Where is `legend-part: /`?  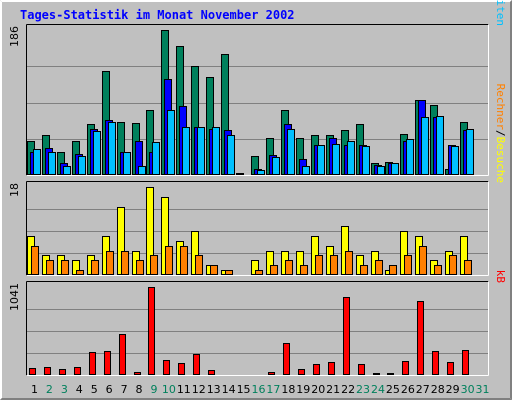
legend-part: / is located at coordinates (500, 133).